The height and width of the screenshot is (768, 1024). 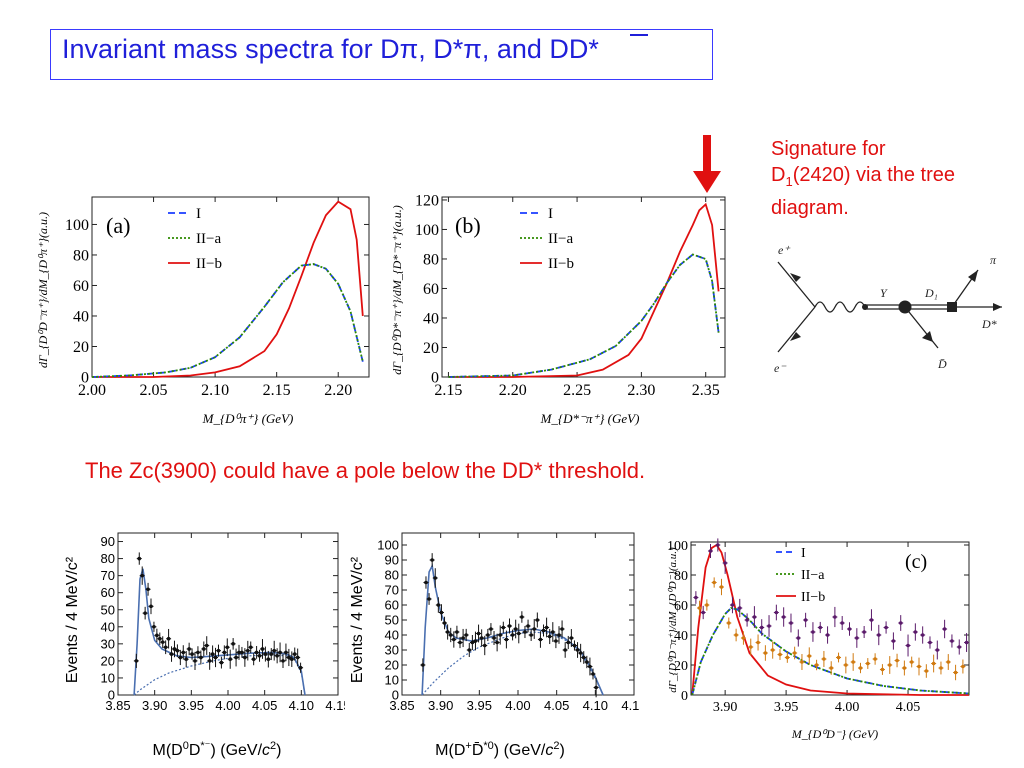 I want to click on y-tick-label: 10, so click(x=392, y=680).